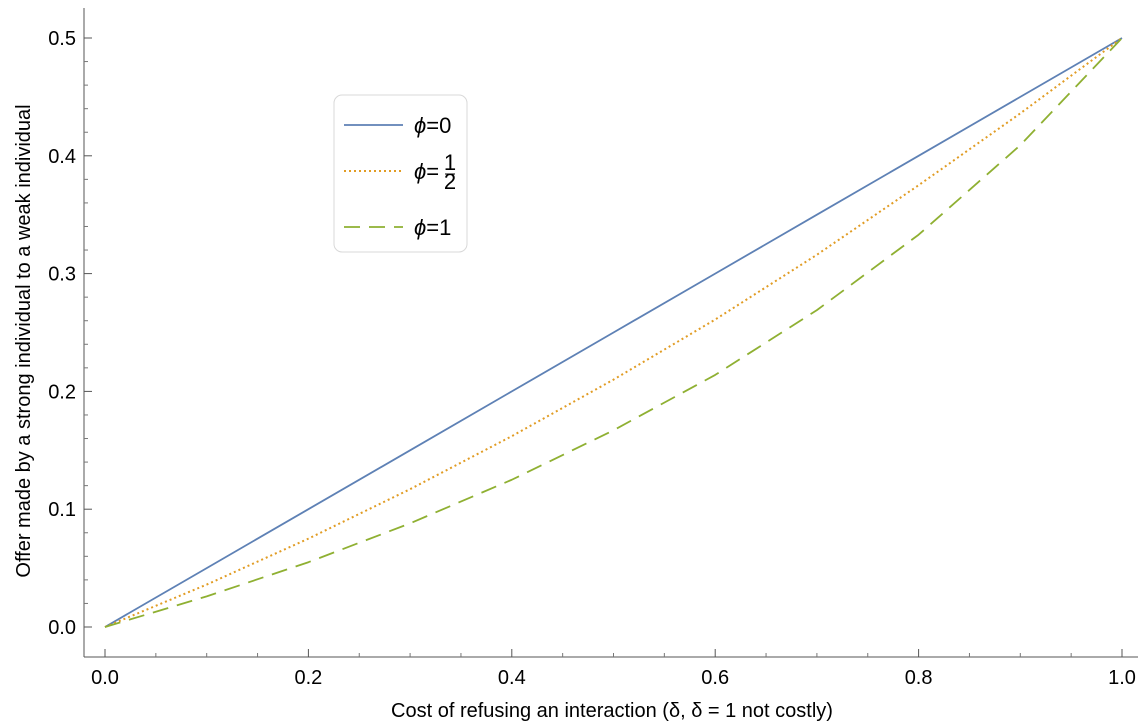  What do you see at coordinates (432, 227) in the screenshot?
I see `legend-label-3: ϕ=1` at bounding box center [432, 227].